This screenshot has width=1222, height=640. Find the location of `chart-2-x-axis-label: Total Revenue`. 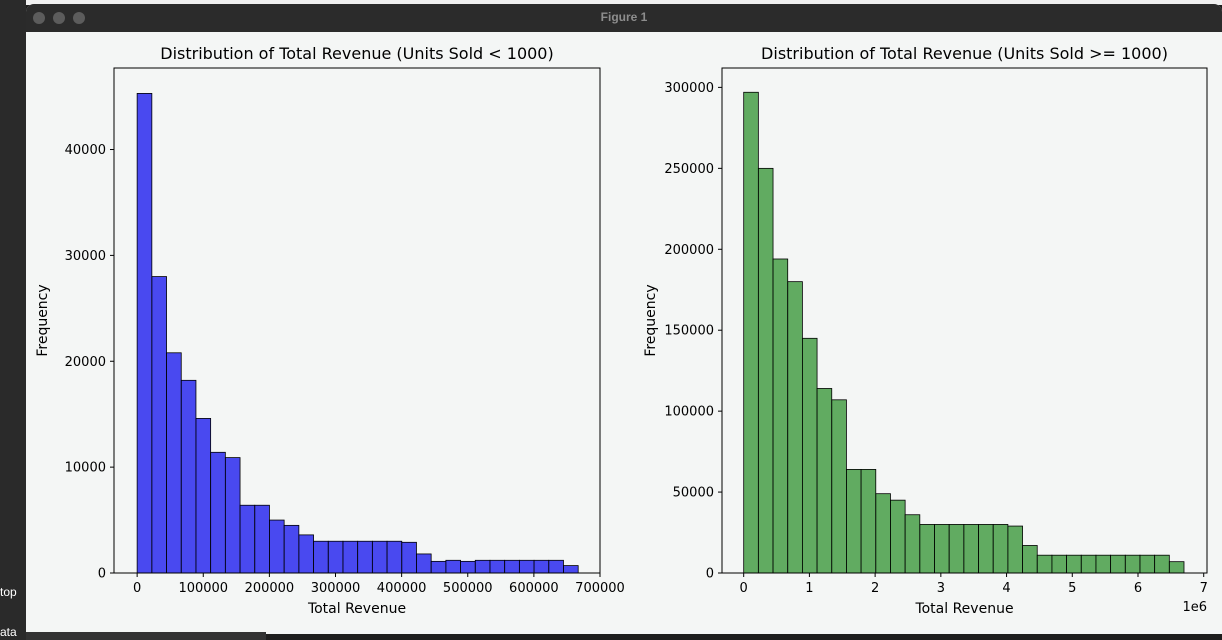

chart-2-x-axis-label: Total Revenue is located at coordinates (963, 609).